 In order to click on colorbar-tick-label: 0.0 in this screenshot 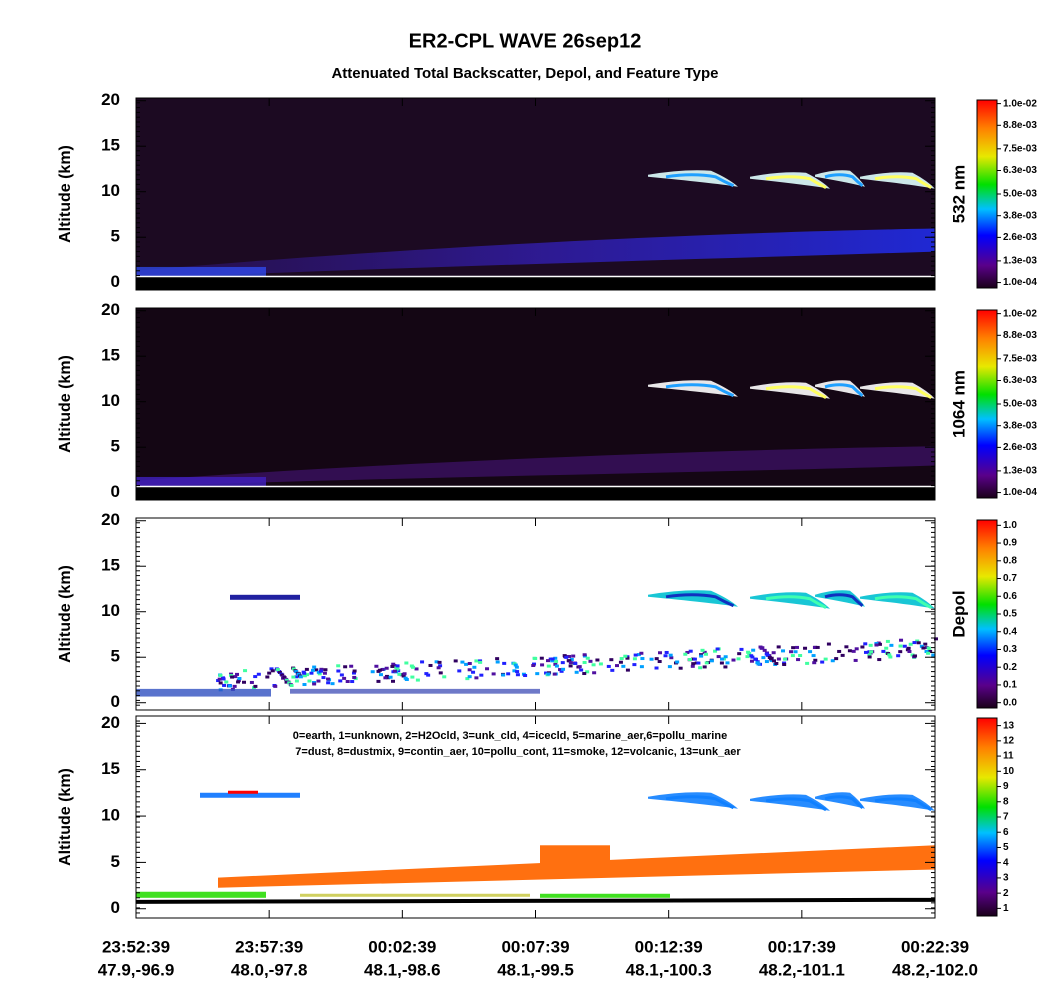, I will do `click(1010, 702)`.